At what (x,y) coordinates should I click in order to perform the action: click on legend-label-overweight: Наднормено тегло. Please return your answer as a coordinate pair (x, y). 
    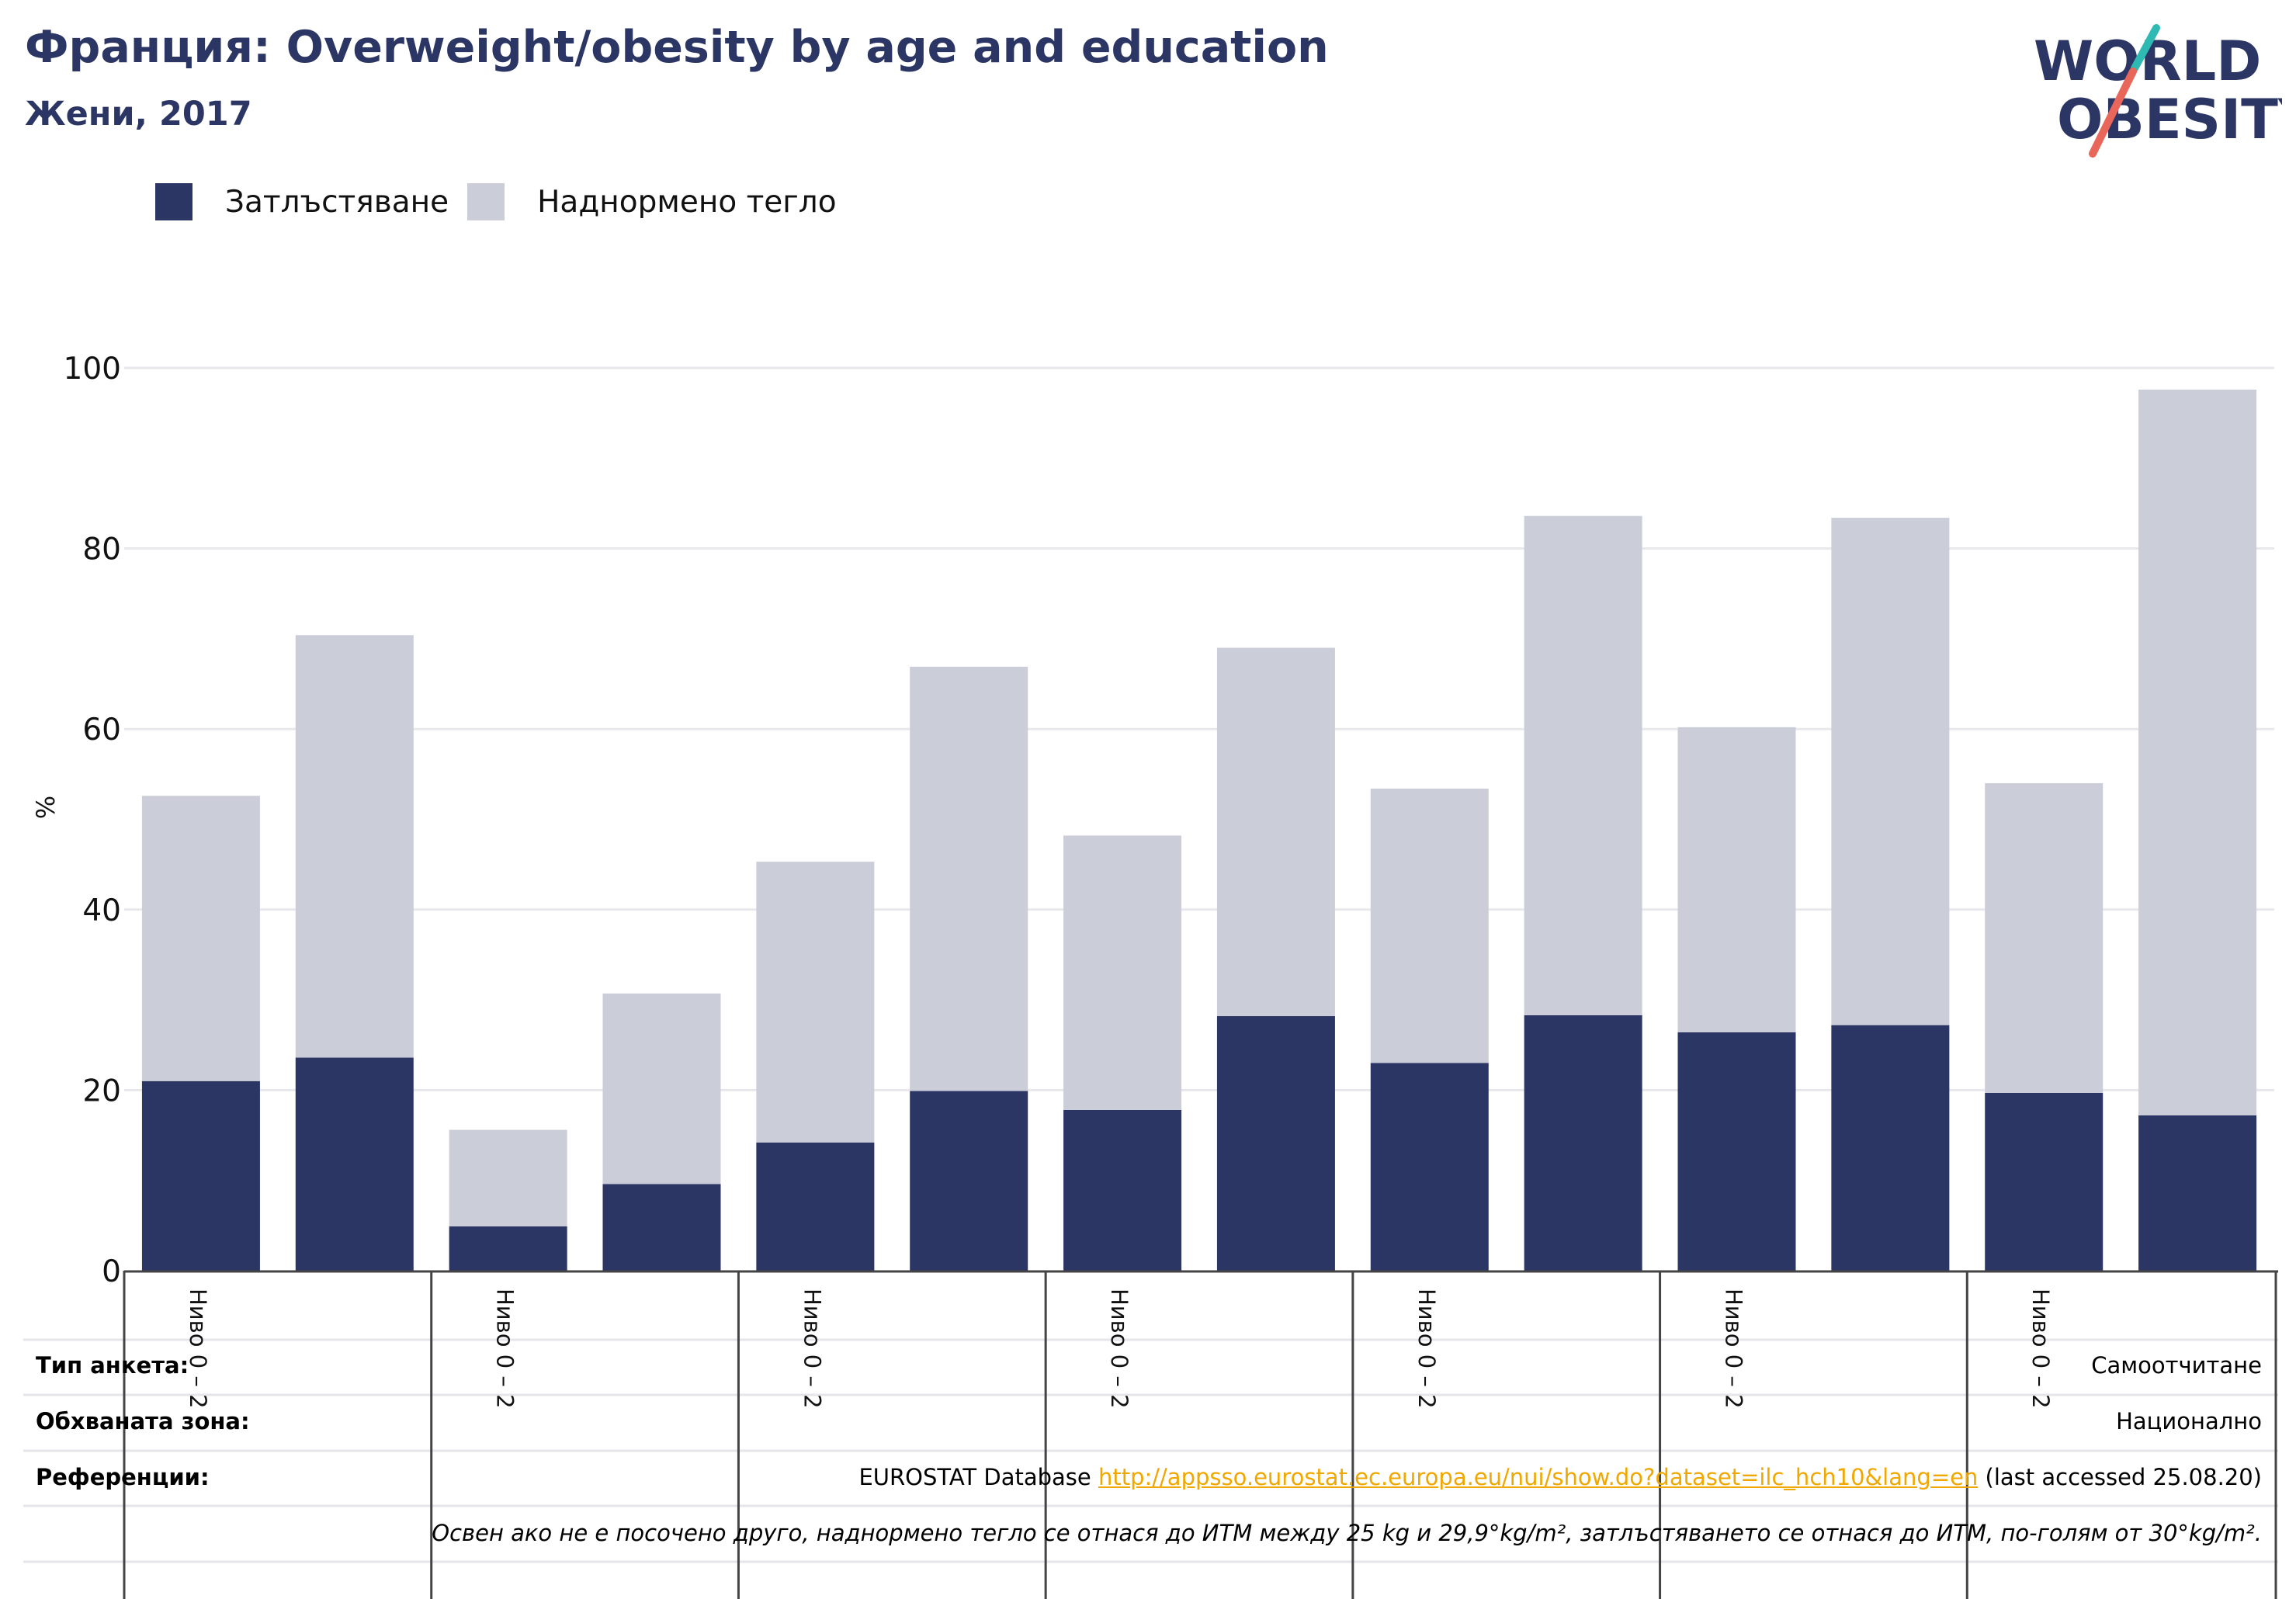
    Looking at the image, I should click on (687, 202).